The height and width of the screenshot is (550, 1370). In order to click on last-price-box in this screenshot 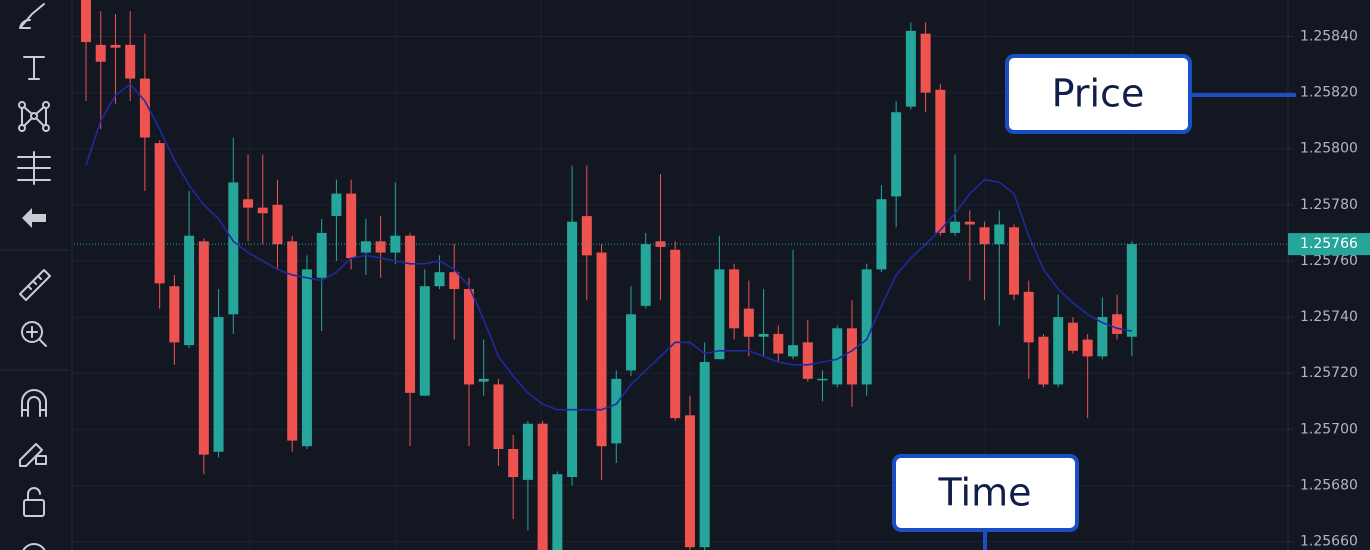, I will do `click(1329, 244)`.